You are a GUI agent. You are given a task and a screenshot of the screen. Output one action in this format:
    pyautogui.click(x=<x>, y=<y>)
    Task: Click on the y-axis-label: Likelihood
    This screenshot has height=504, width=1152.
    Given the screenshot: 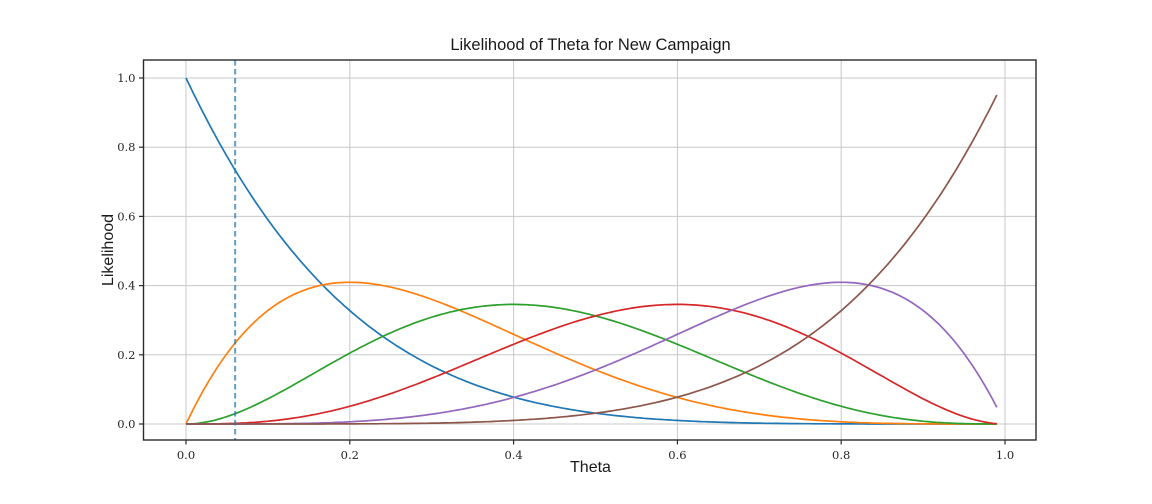 What is the action you would take?
    pyautogui.click(x=108, y=250)
    